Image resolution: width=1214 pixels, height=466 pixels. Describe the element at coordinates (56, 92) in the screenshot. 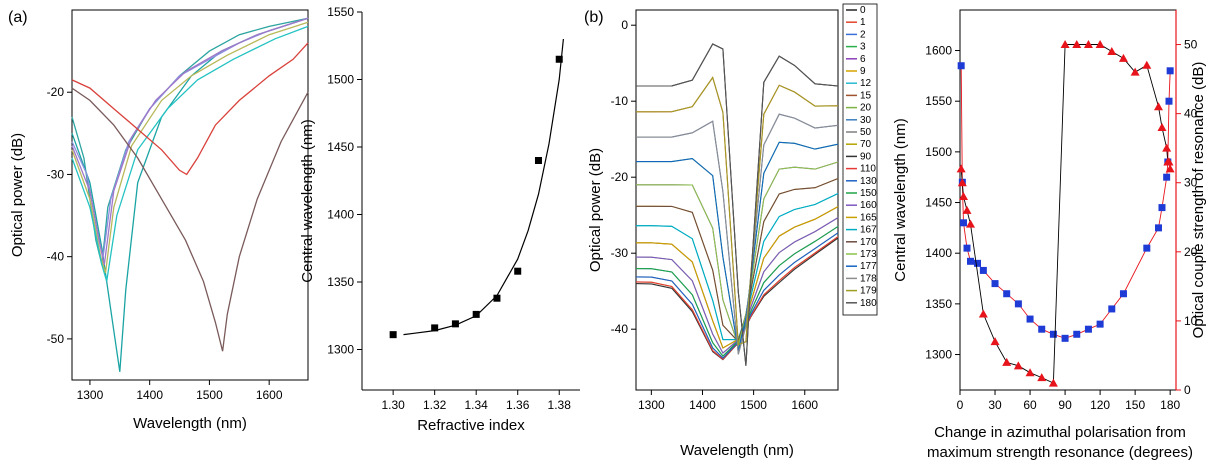

I see `a-spectra-ytick-label: -20` at that location.